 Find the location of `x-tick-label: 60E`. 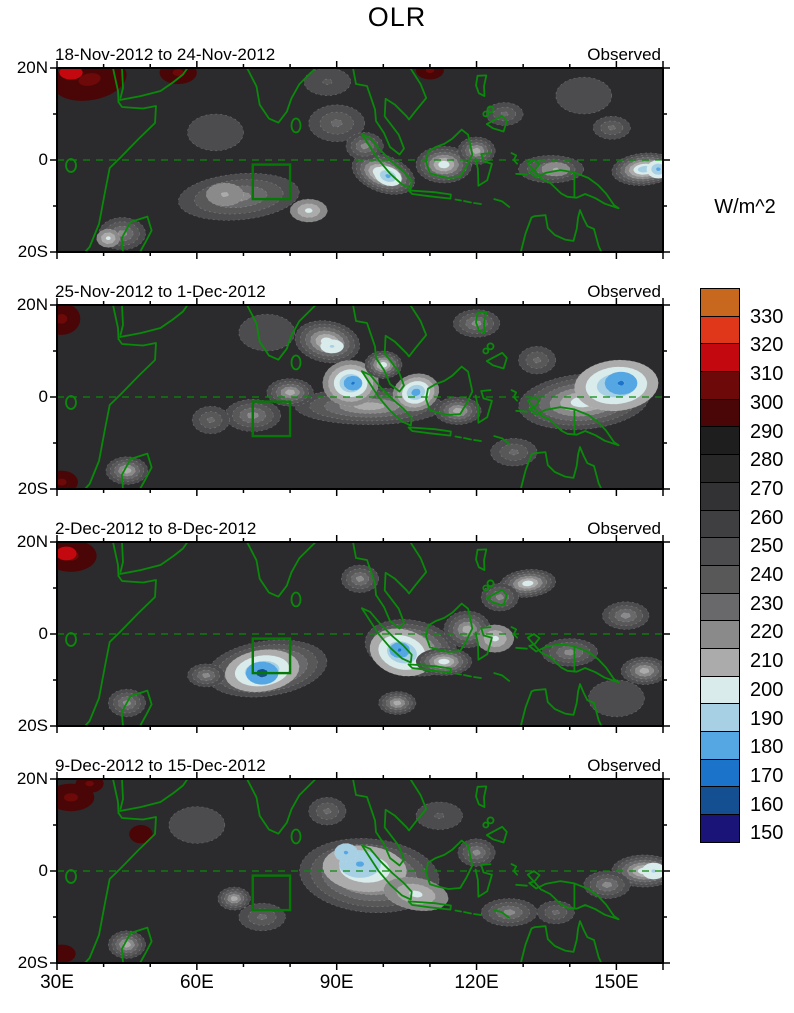

x-tick-label: 60E is located at coordinates (196, 982).